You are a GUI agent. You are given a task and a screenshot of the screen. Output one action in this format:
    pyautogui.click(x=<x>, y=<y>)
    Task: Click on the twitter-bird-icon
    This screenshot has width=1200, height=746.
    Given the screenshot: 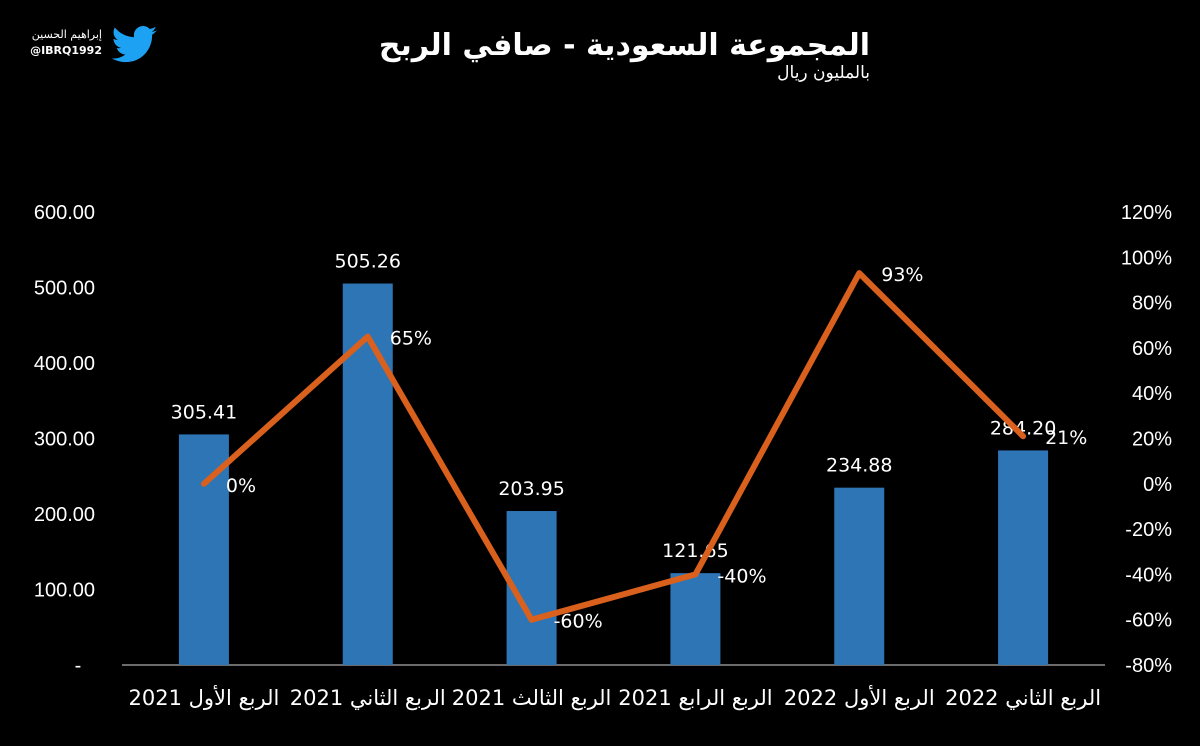 What is the action you would take?
    pyautogui.click(x=135, y=44)
    